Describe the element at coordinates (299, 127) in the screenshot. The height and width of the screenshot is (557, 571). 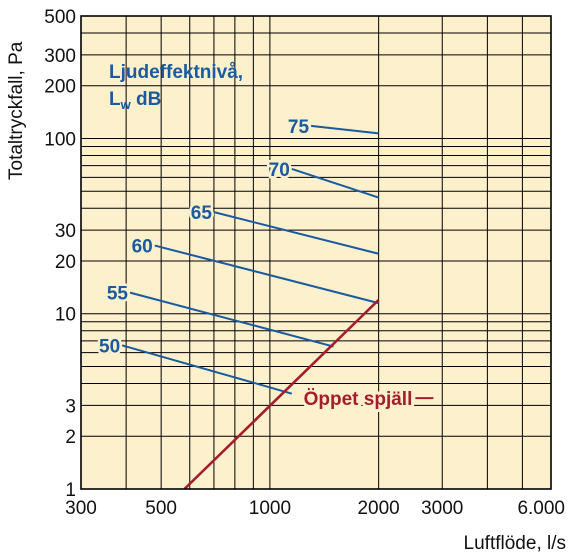
I see `level-label-75: 75` at that location.